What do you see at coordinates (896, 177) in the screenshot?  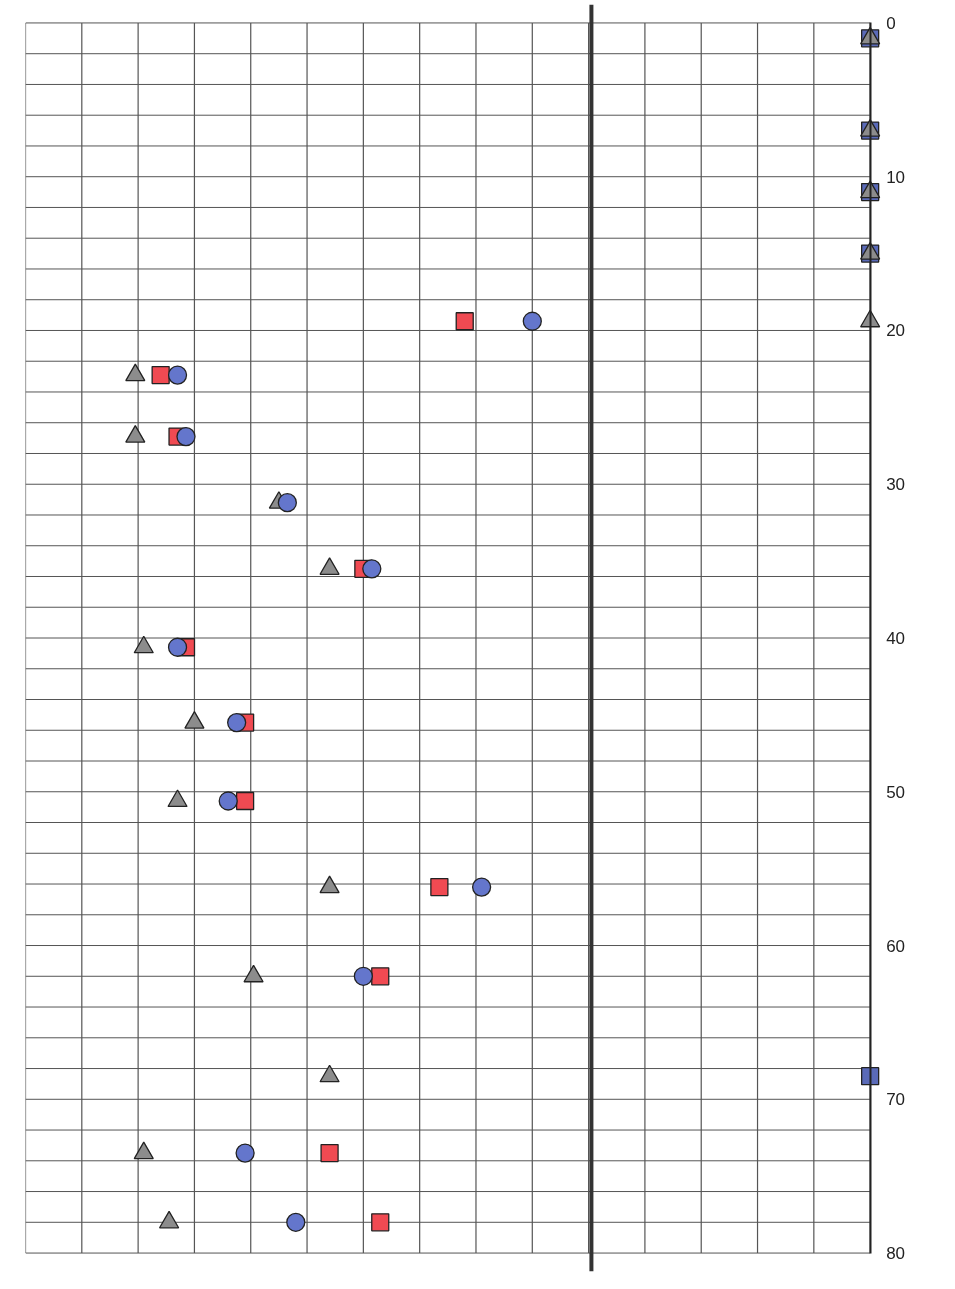 I see `y-tick-label: 10` at bounding box center [896, 177].